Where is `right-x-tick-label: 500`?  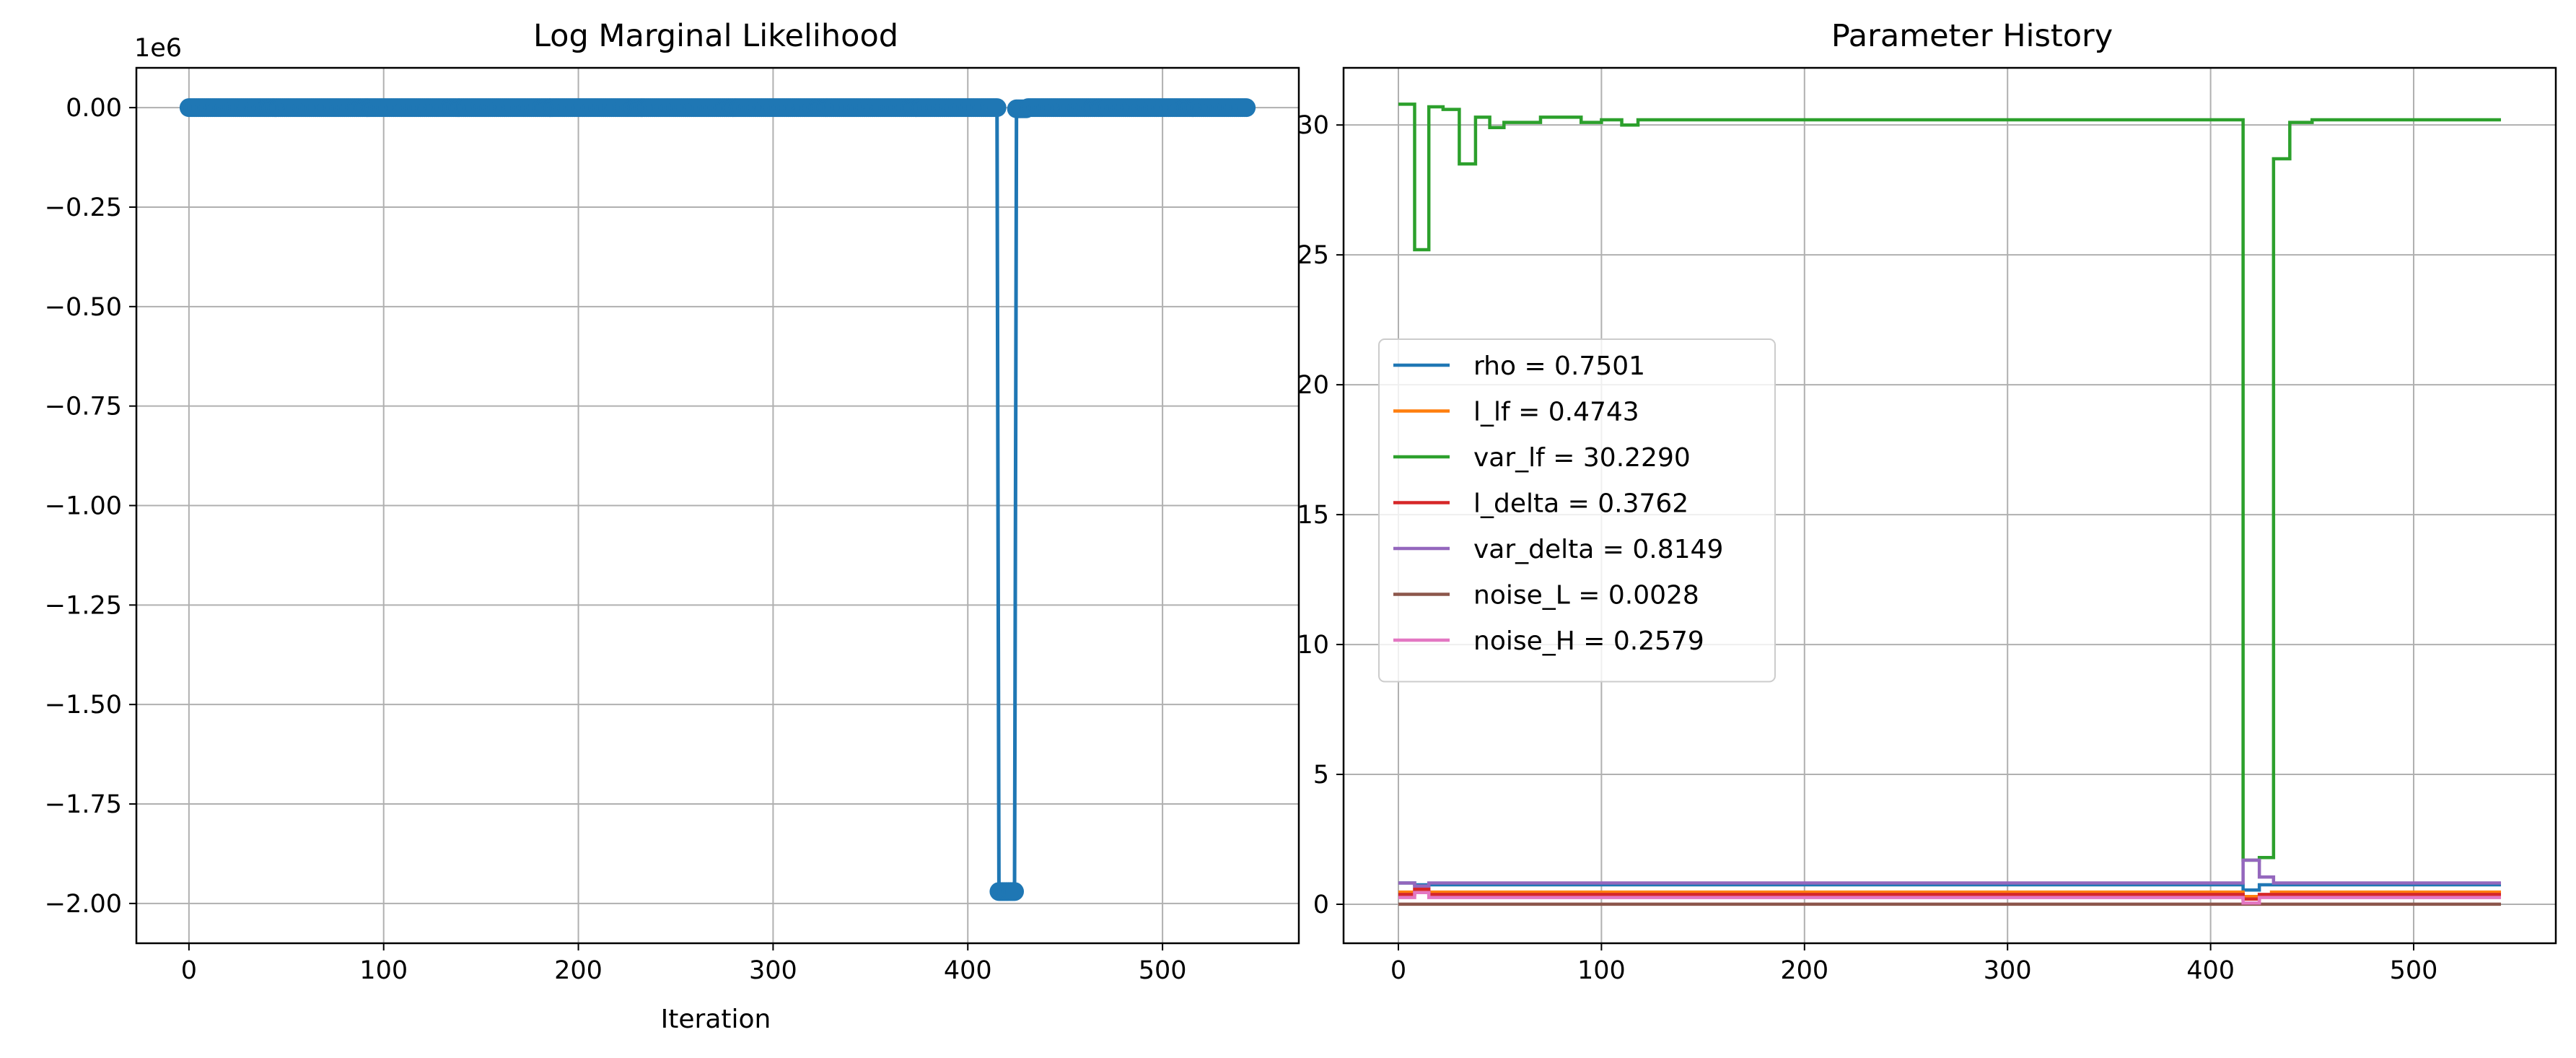 right-x-tick-label: 500 is located at coordinates (2414, 970).